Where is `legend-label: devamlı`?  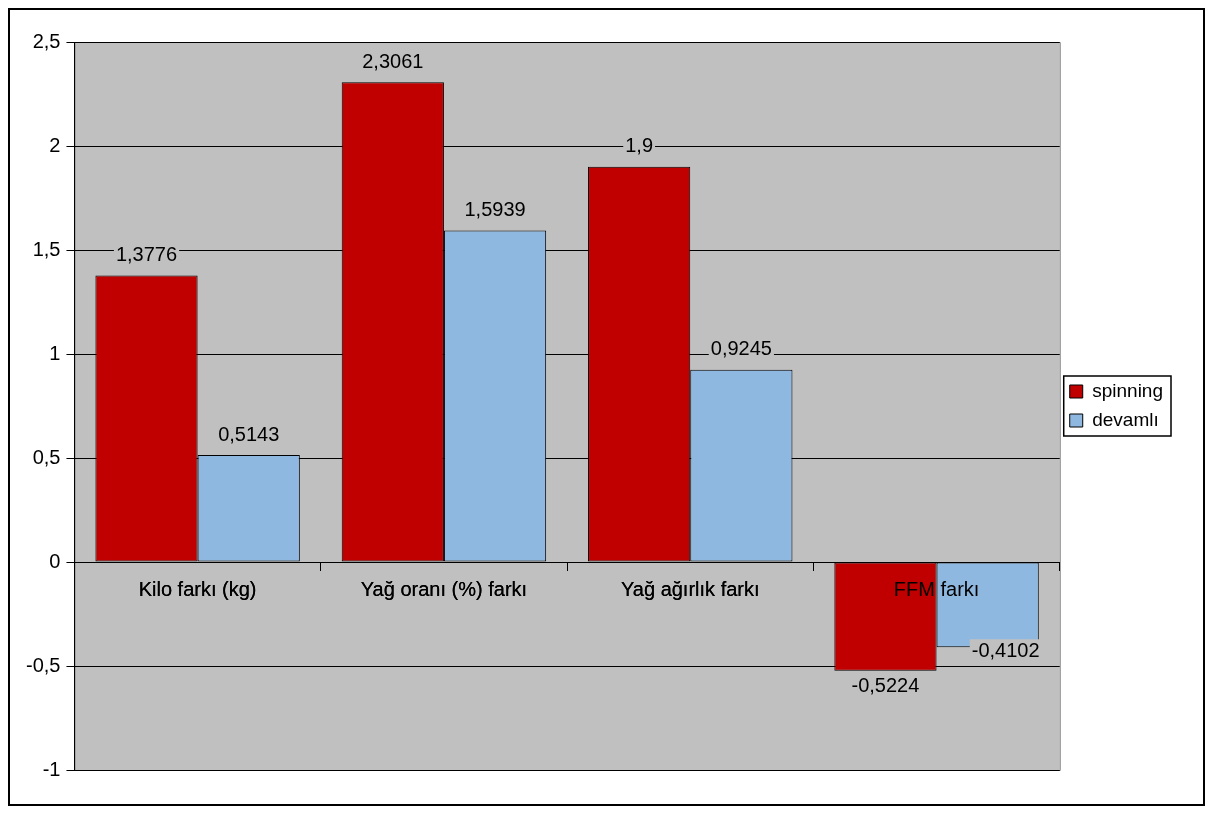 legend-label: devamlı is located at coordinates (1125, 419).